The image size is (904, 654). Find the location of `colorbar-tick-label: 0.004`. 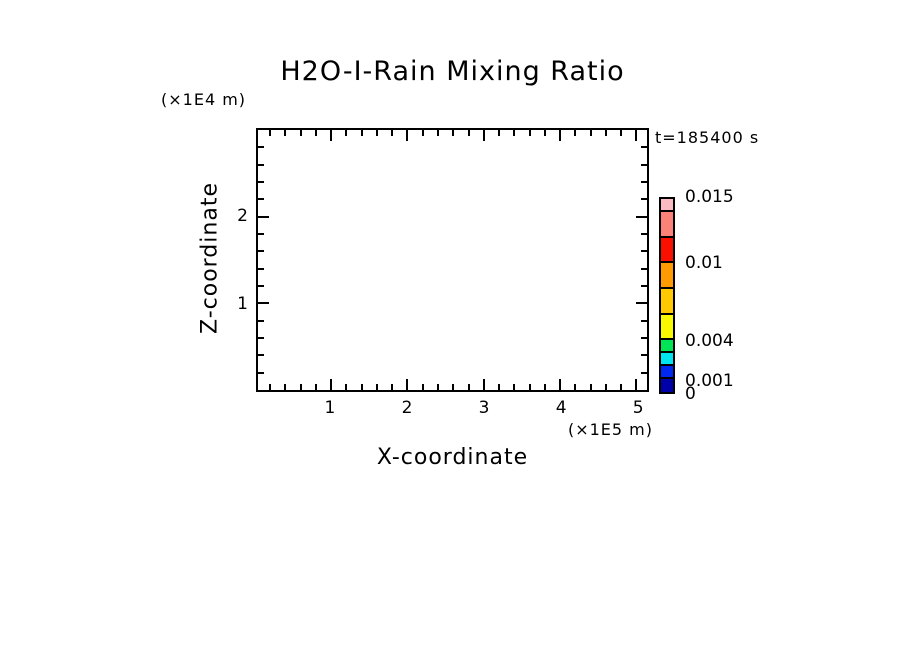

colorbar-tick-label: 0.004 is located at coordinates (709, 341).